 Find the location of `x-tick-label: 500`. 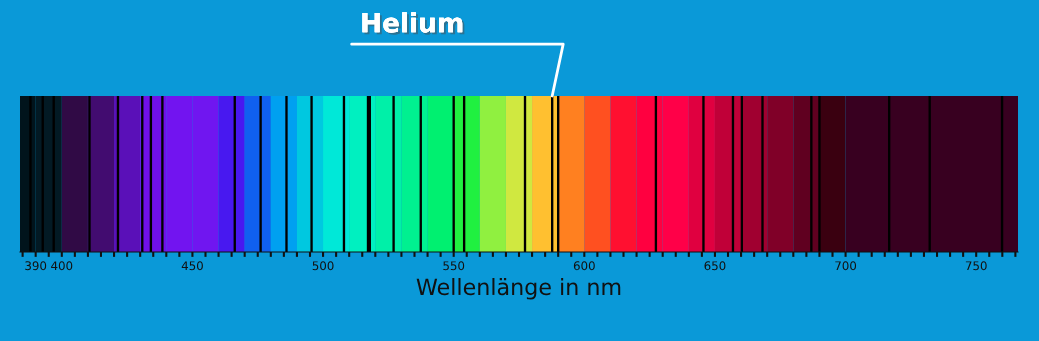

x-tick-label: 500 is located at coordinates (323, 266).